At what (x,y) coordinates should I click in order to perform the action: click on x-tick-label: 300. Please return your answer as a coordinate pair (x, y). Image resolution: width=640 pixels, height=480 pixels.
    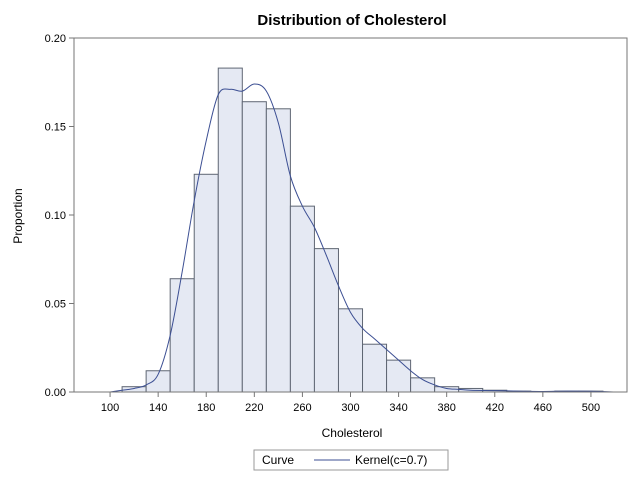
    Looking at the image, I should click on (350, 408).